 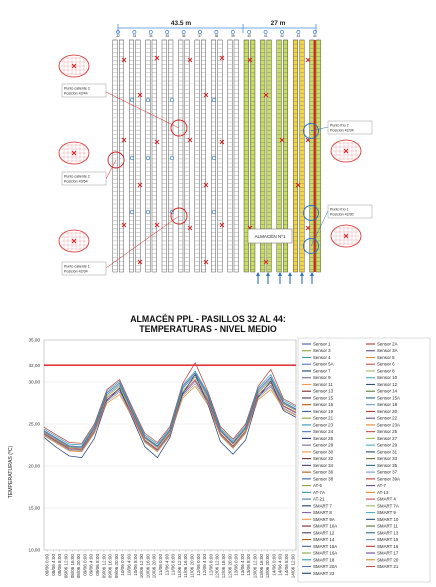 What do you see at coordinates (387, 472) in the screenshot?
I see `legend-entry: Sensor 37` at bounding box center [387, 472].